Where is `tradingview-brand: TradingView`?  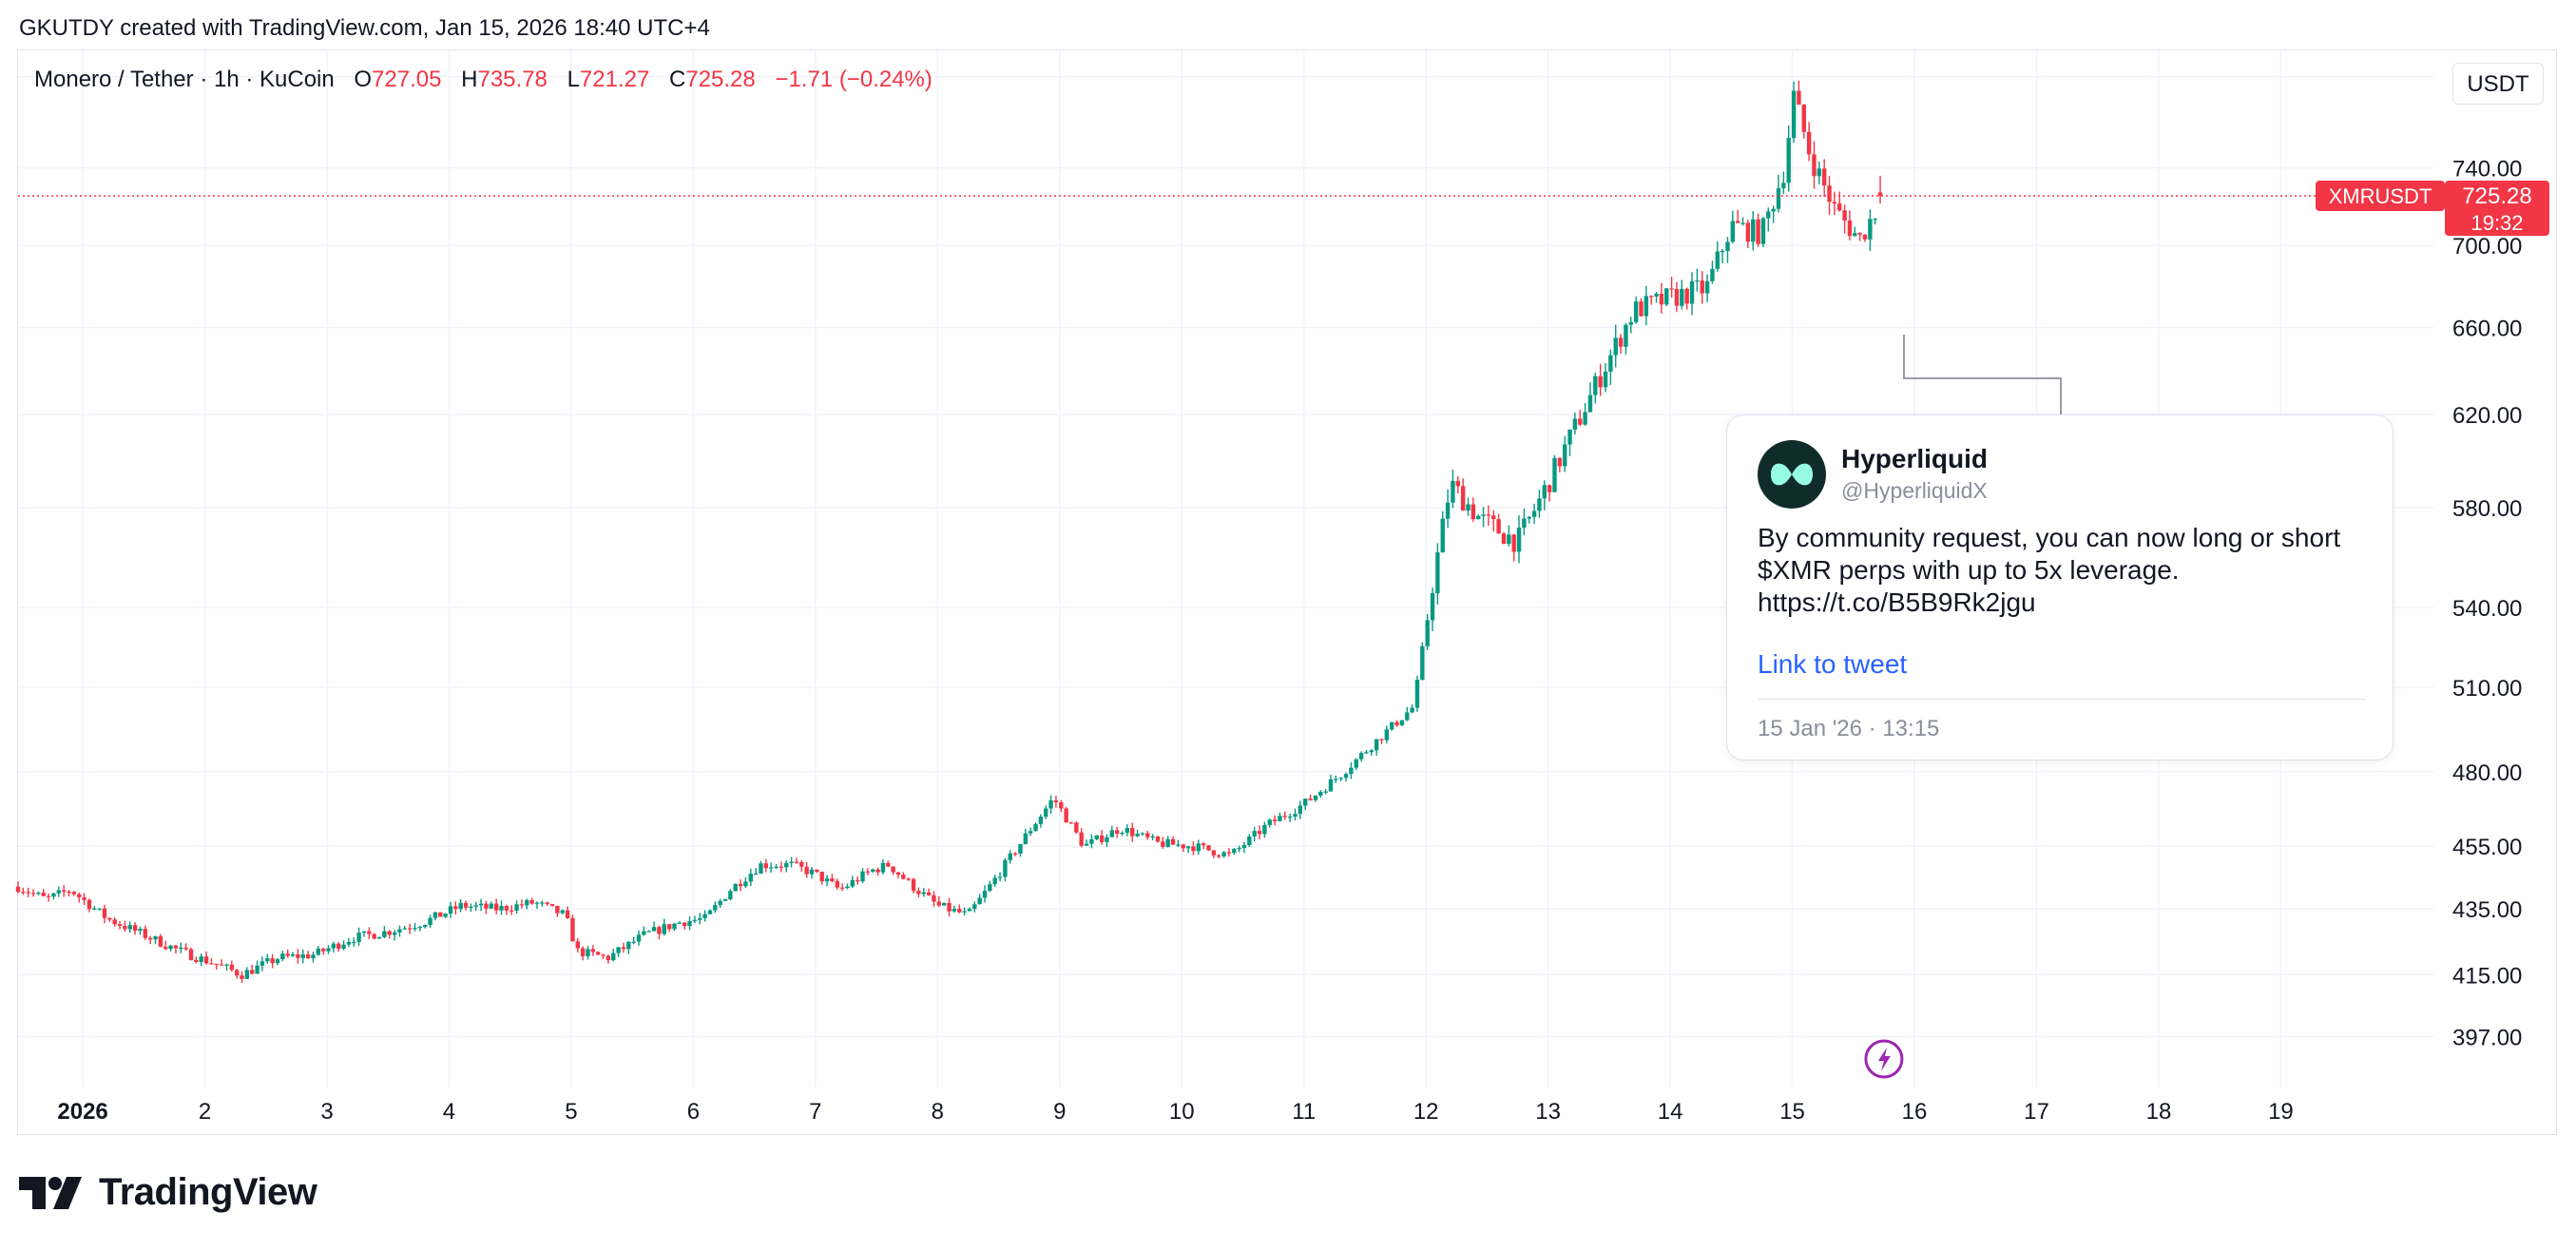
tradingview-brand: TradingView is located at coordinates (168, 1192).